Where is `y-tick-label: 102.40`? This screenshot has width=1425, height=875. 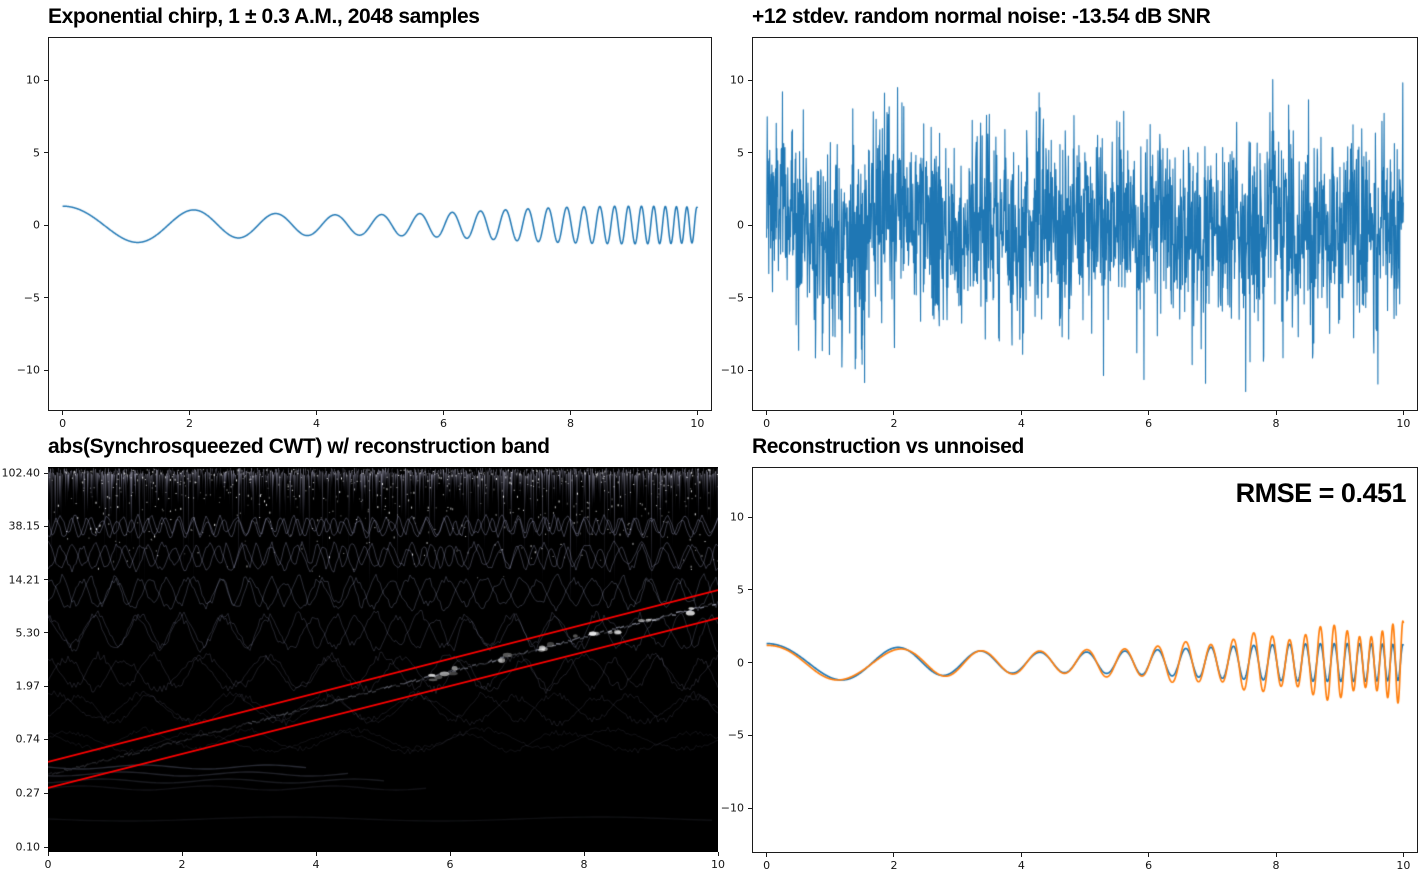 y-tick-label: 102.40 is located at coordinates (21, 473).